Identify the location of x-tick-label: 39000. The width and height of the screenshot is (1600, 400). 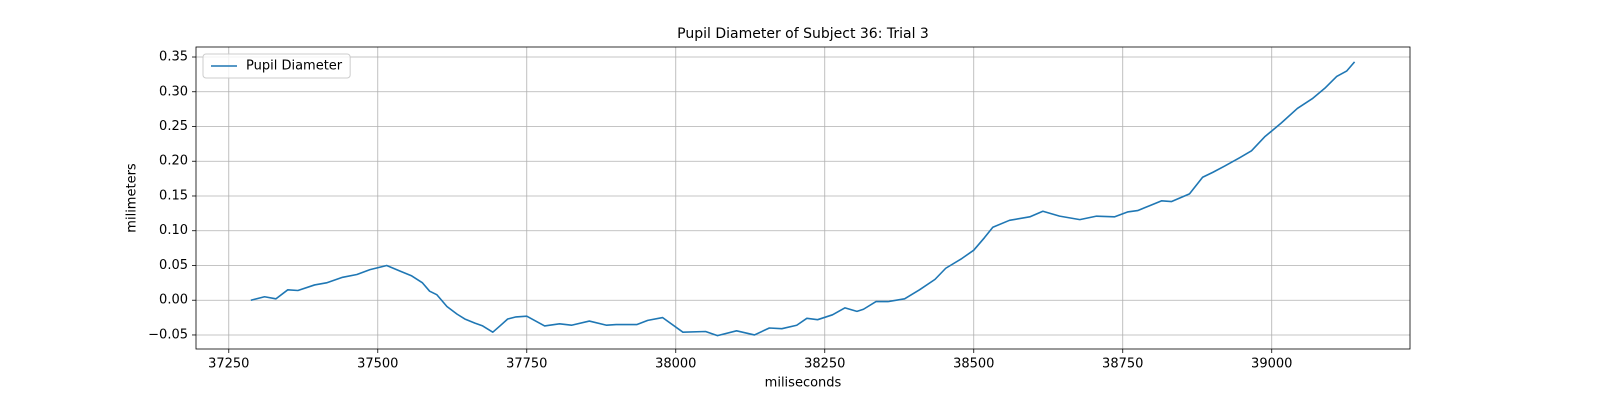
(1271, 364).